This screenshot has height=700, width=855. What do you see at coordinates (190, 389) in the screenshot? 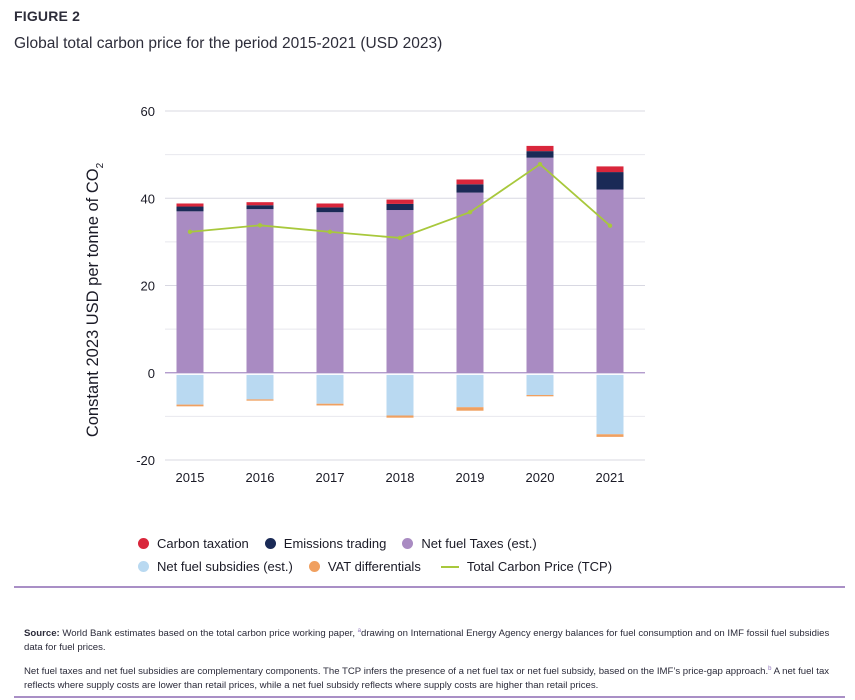
I see `bar-net-fuel-subsidies-est-2015` at bounding box center [190, 389].